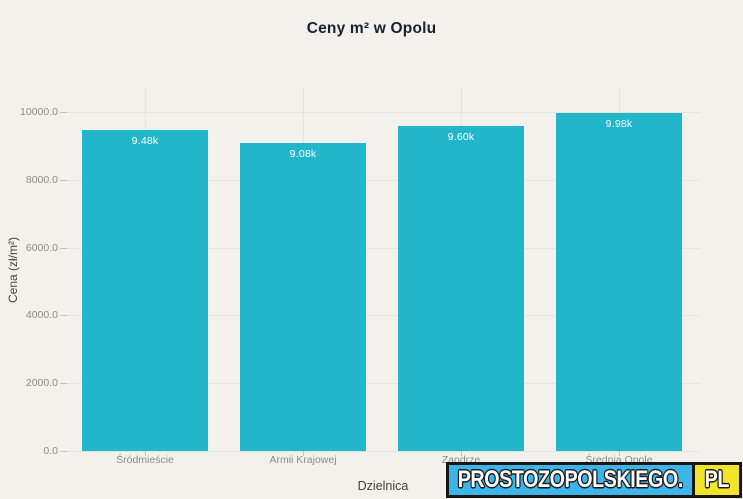 This screenshot has width=743, height=499. I want to click on x-tick-label: Śródmieście, so click(145, 460).